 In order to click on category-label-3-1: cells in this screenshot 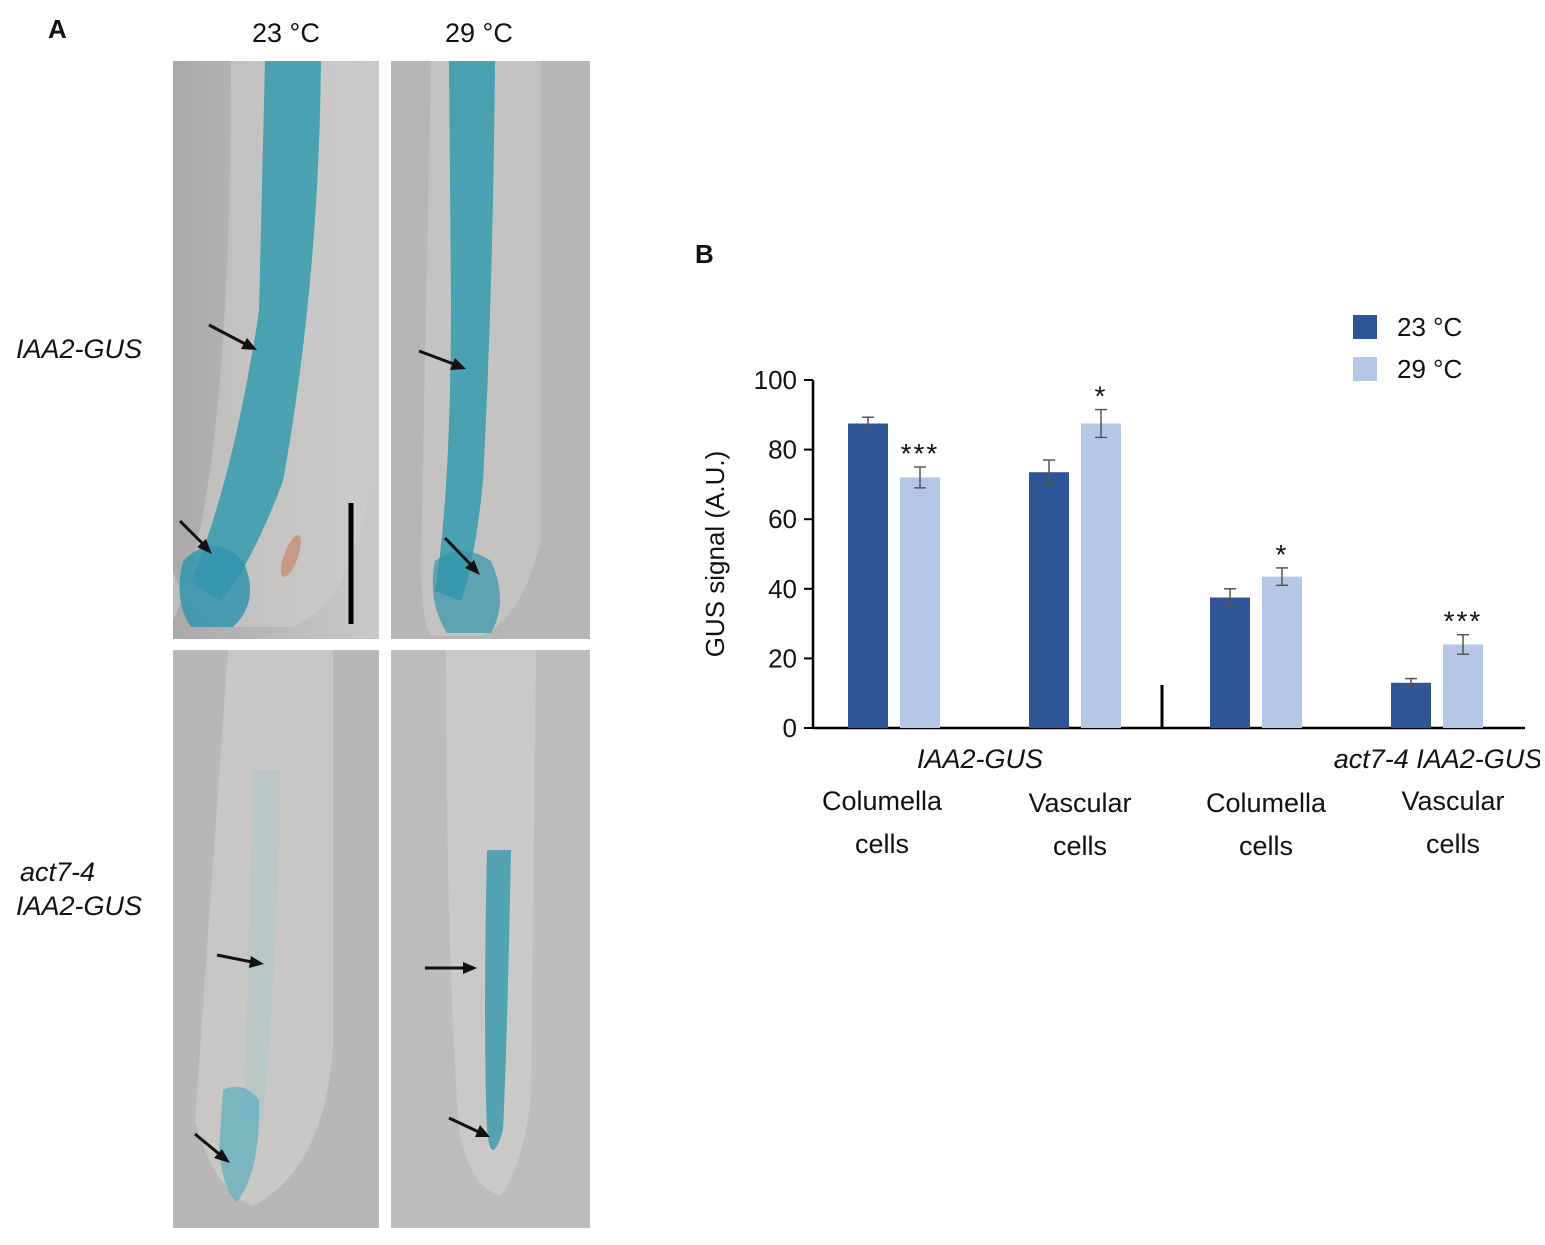, I will do `click(1453, 844)`.